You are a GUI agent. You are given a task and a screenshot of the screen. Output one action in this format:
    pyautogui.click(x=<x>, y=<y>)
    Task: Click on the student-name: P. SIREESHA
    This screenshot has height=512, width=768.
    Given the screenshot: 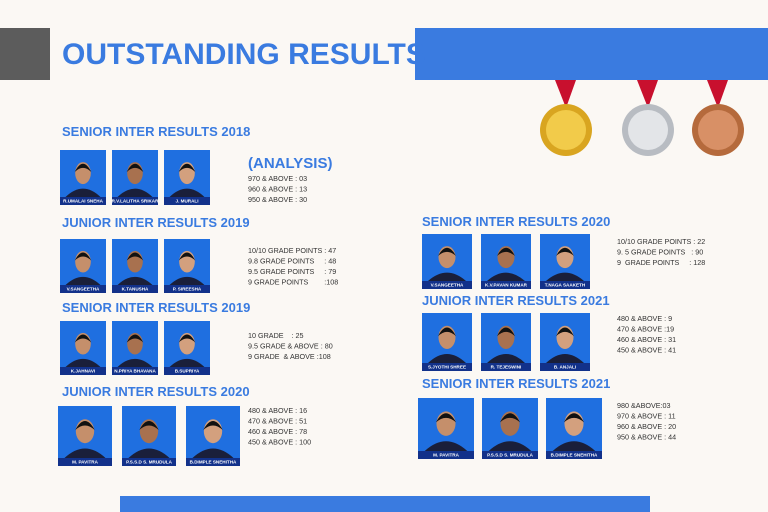 What is the action you would take?
    pyautogui.click(x=187, y=289)
    